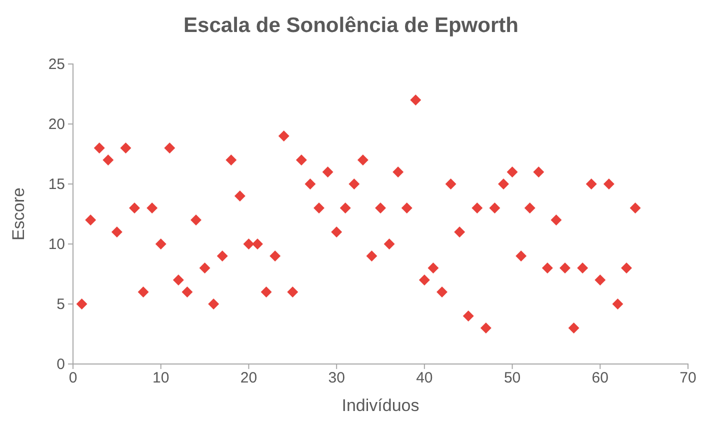  Describe the element at coordinates (60, 364) in the screenshot. I see `y-tick-label: 0` at that location.